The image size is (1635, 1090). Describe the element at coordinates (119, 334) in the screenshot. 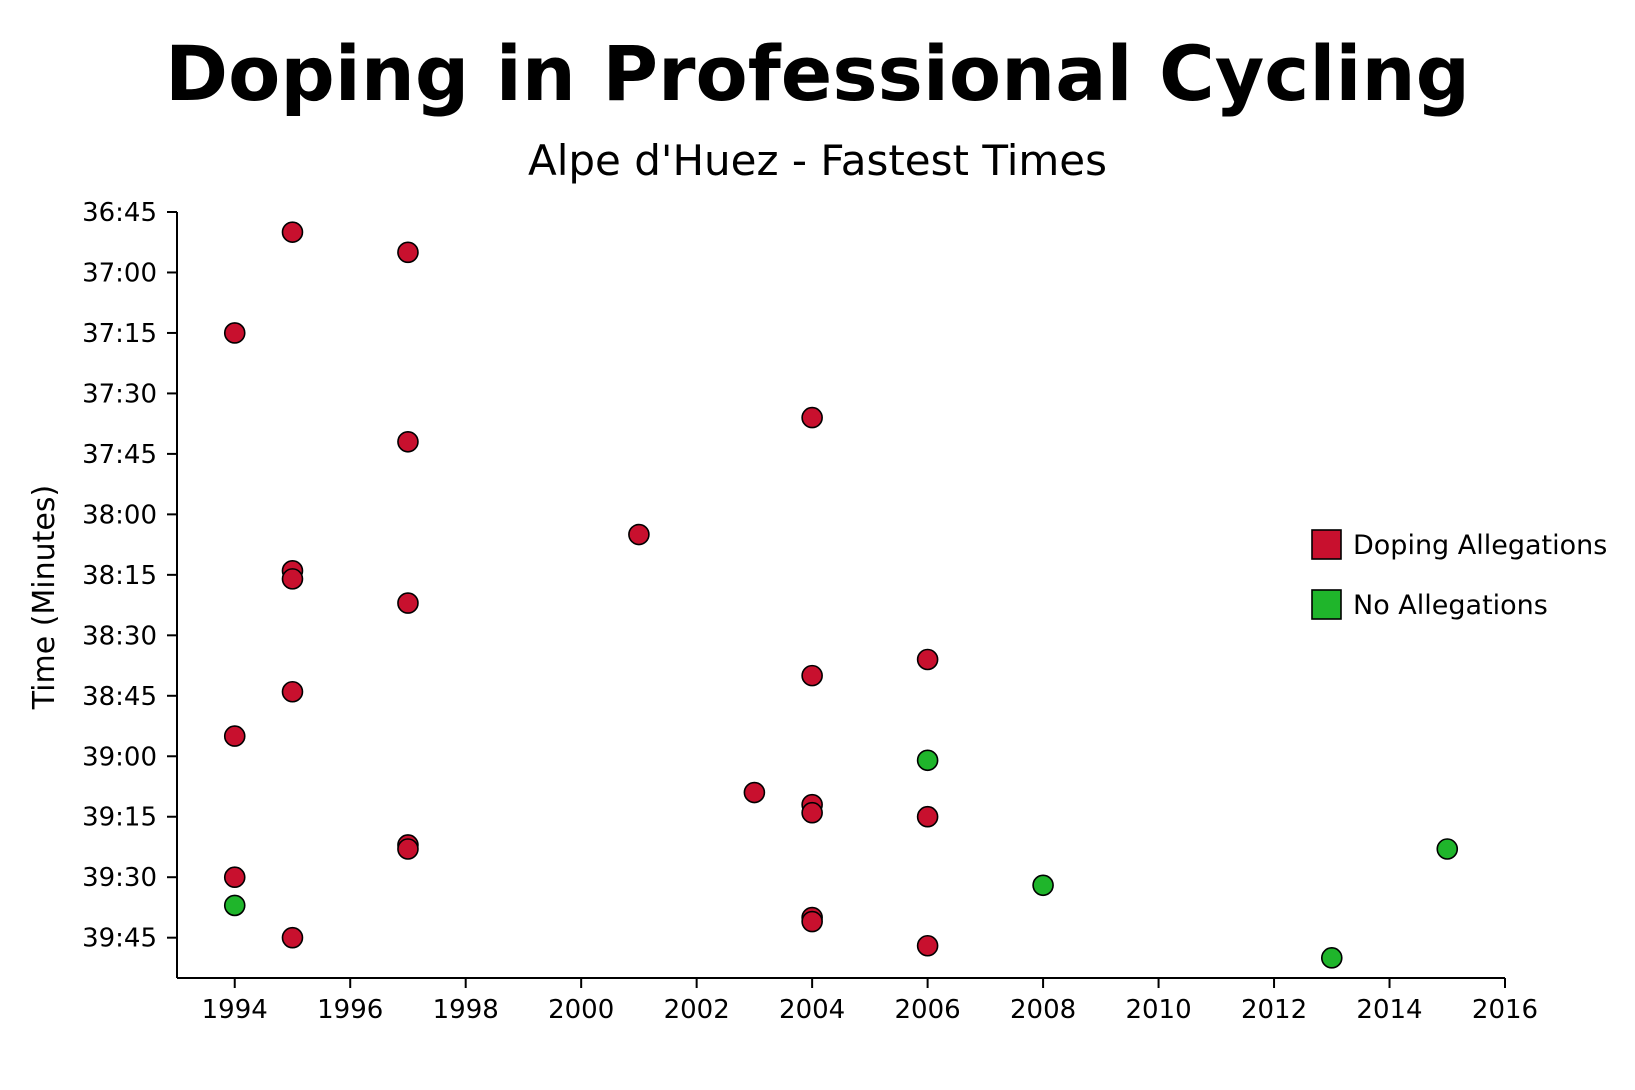

I see `y-tick-label: 37:15` at that location.